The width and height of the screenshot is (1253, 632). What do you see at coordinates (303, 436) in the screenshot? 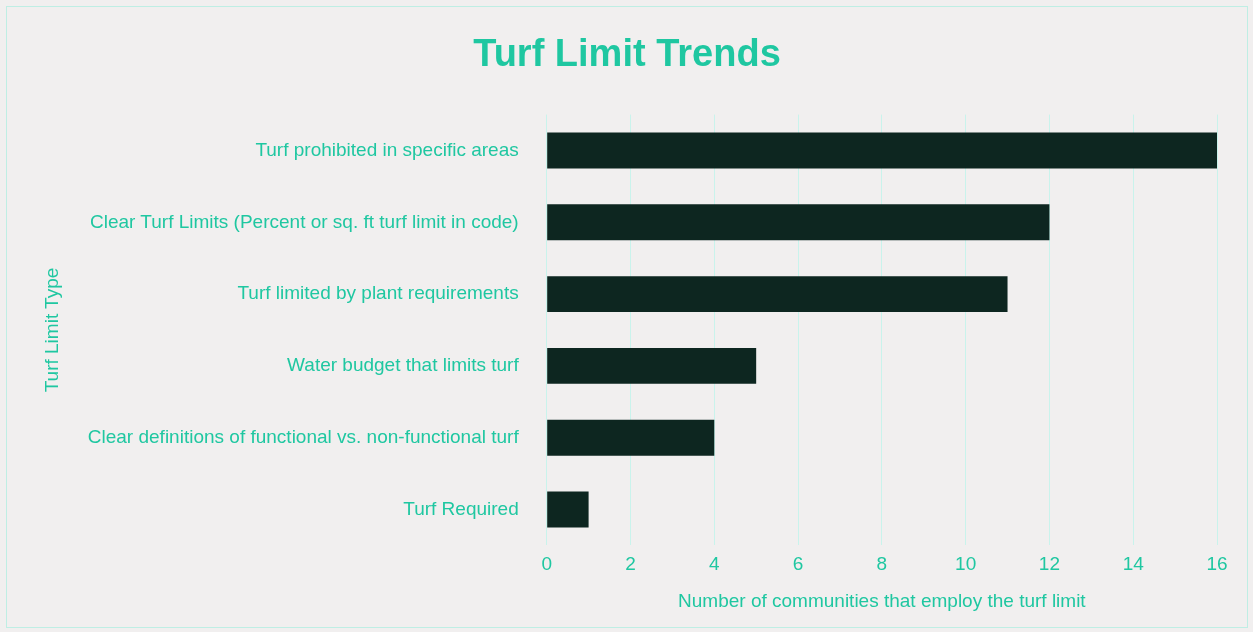
I see `y-tick-label: Clear definitions of functional vs. non-functional turf` at bounding box center [303, 436].